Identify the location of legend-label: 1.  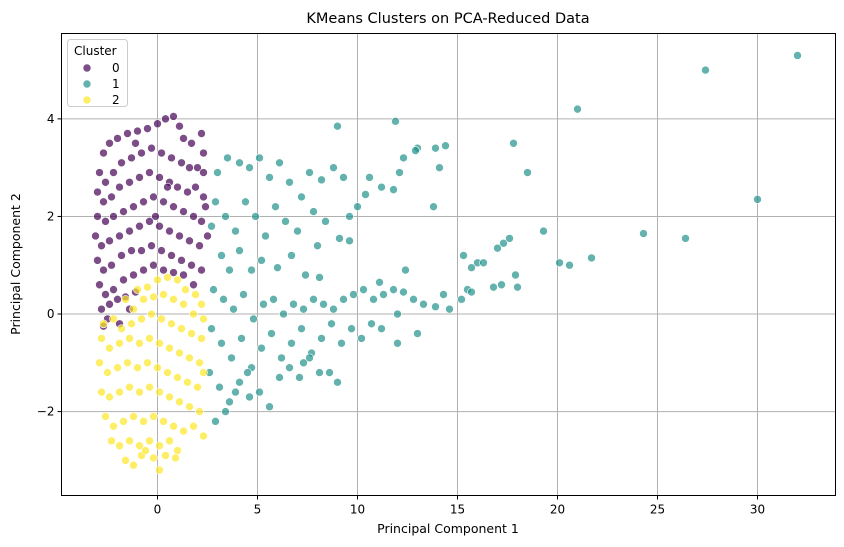
(116, 84).